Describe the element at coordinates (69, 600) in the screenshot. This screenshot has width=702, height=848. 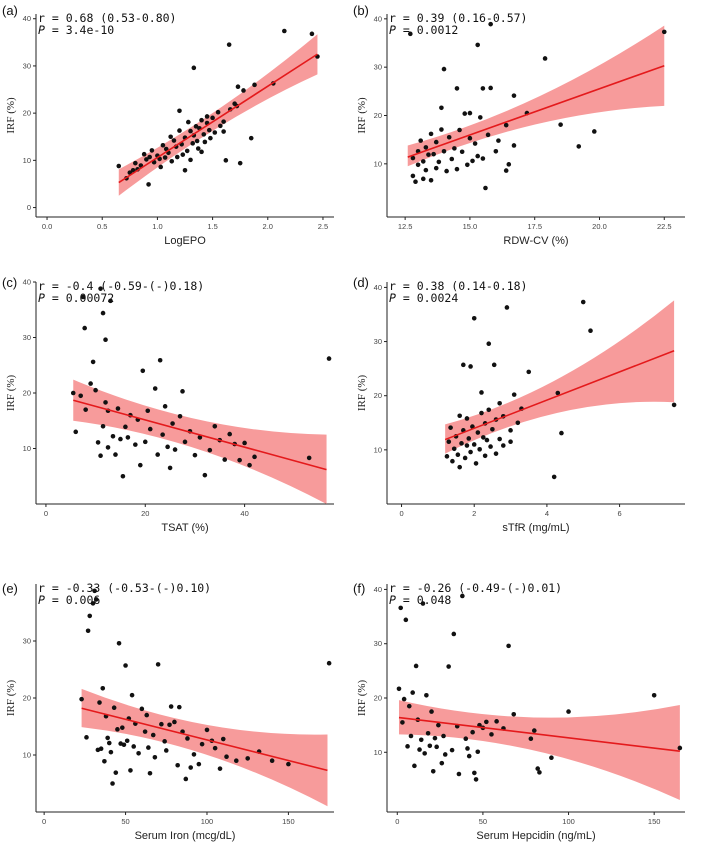
I see `stat-p-text: P = 0.006` at that location.